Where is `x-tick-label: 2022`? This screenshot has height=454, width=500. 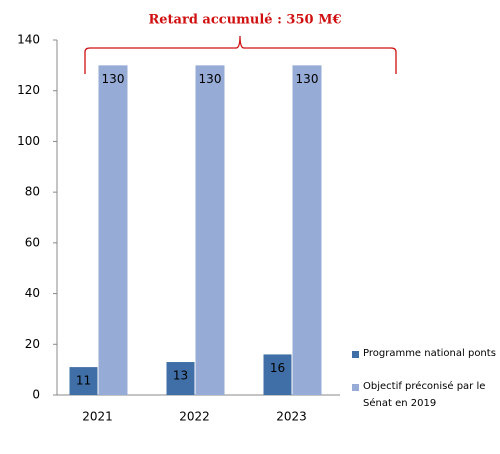
x-tick-label: 2022 is located at coordinates (194, 417).